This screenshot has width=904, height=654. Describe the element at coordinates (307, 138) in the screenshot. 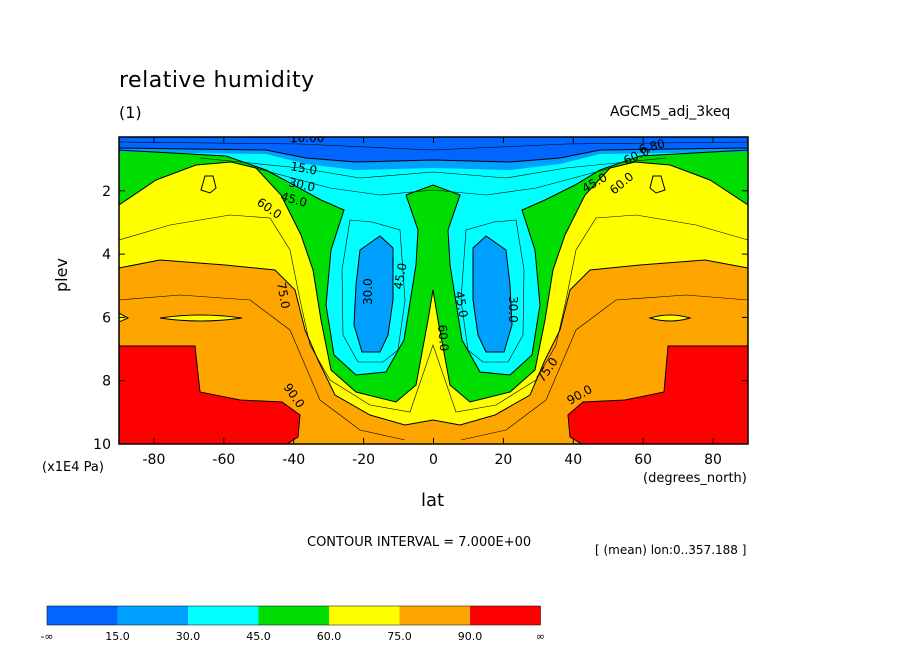

I see `contour-label: 10.00` at that location.